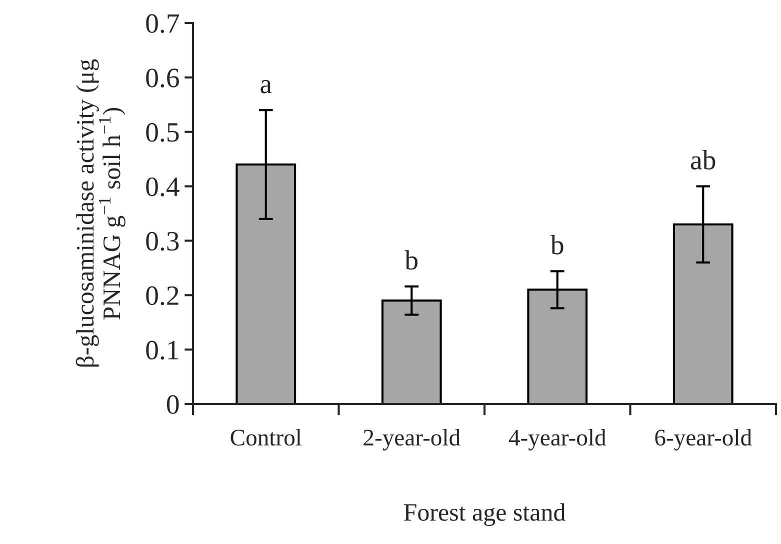 The image size is (781, 544). Describe the element at coordinates (703, 160) in the screenshot. I see `annotation: ab` at that location.